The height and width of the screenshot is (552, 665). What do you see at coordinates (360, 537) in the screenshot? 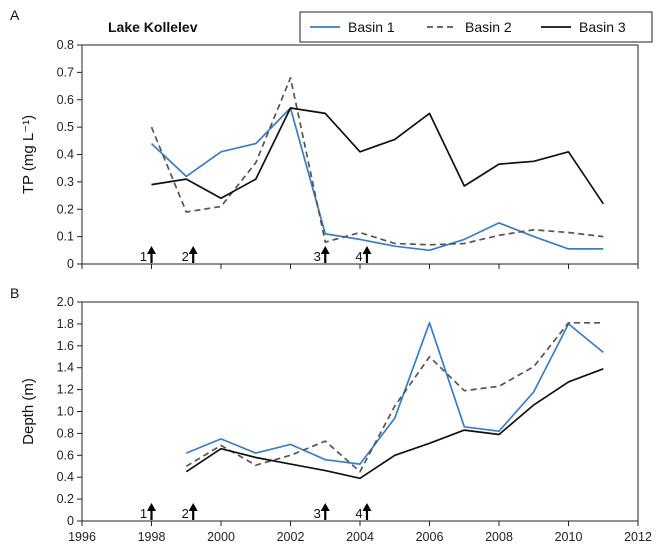
I see `x-tick-label: 2004` at bounding box center [360, 537].